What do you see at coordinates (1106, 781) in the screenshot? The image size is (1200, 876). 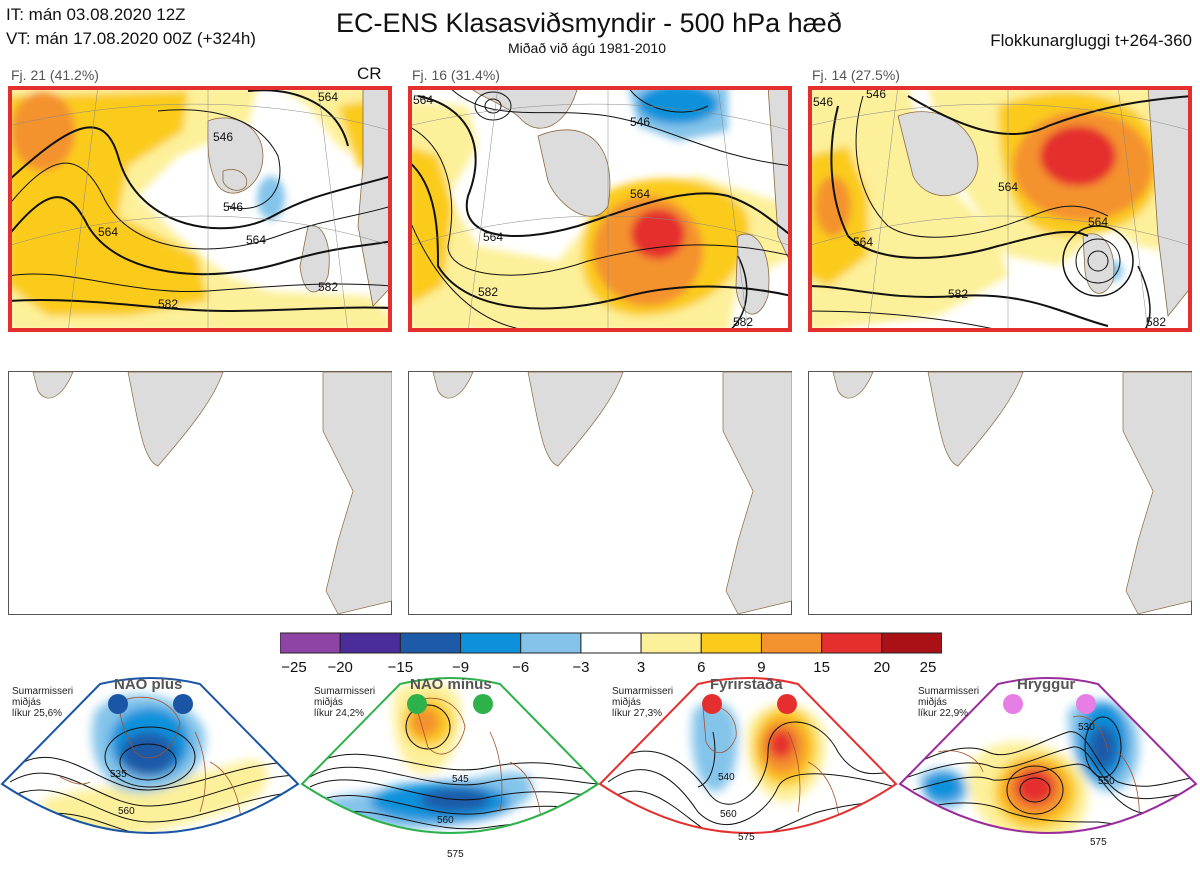 I see `contour-label: 550` at bounding box center [1106, 781].